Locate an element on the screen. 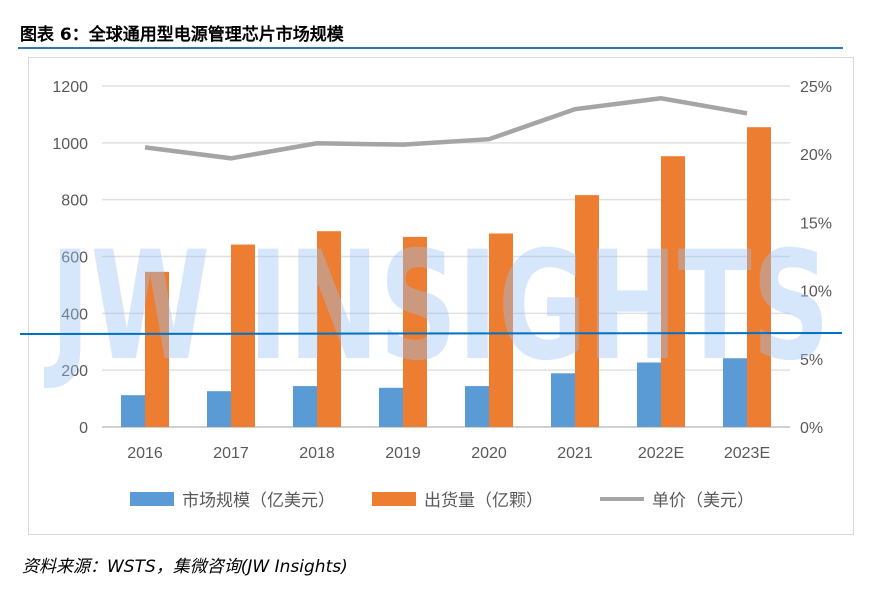  y2-tick-label: 25% is located at coordinates (816, 87).